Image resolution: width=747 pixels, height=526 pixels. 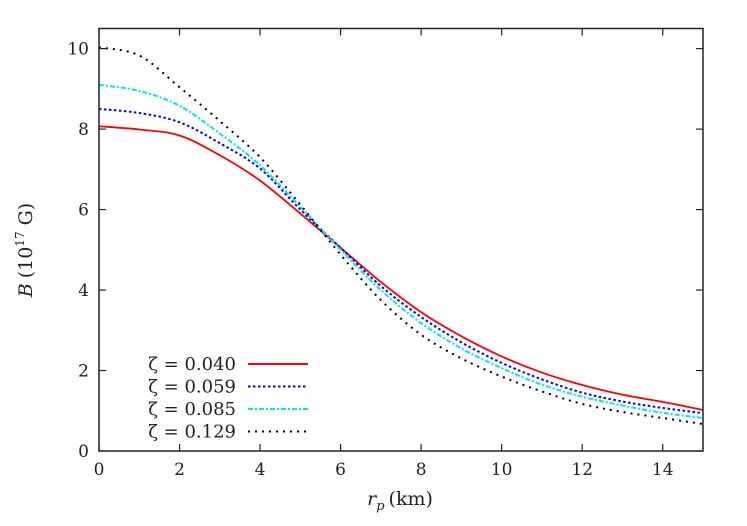 What do you see at coordinates (83, 211) in the screenshot?
I see `y-tick-label: 6` at bounding box center [83, 211].